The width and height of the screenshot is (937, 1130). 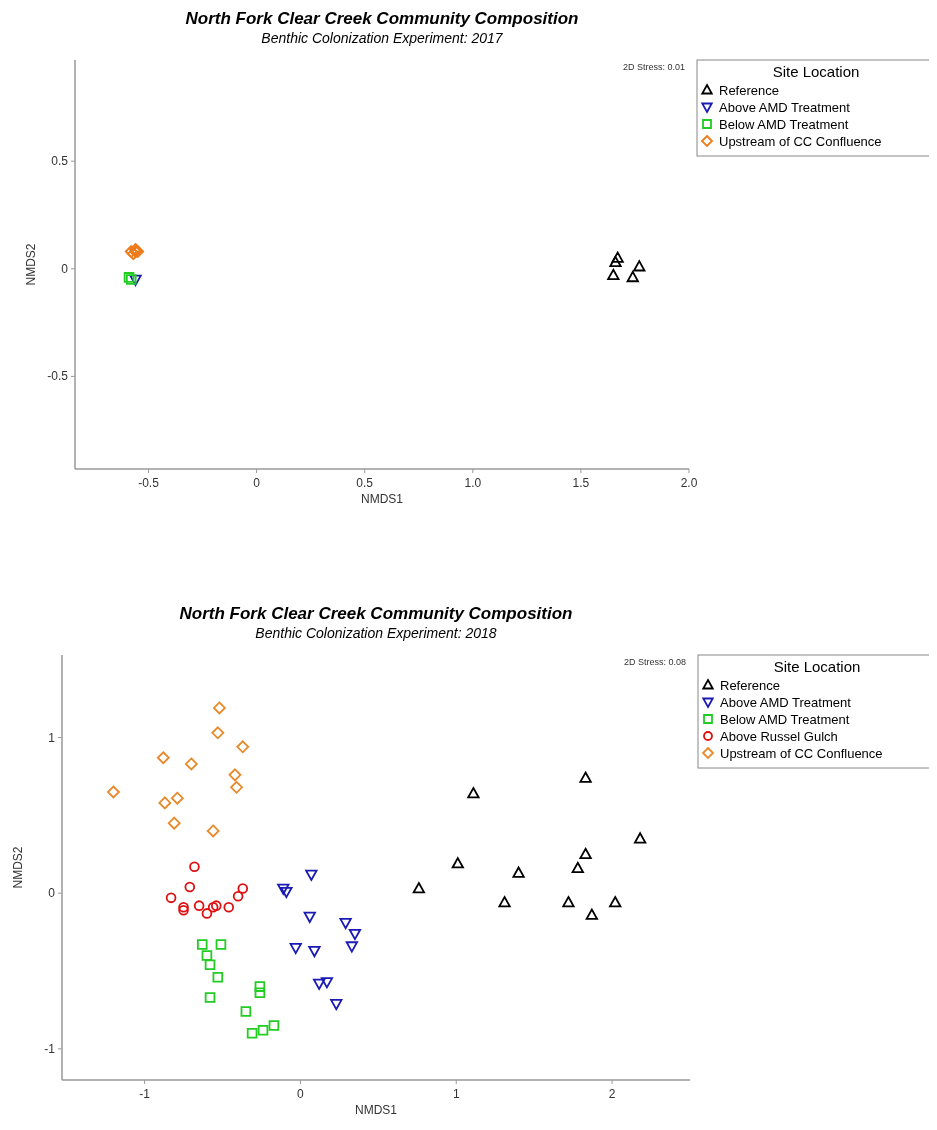 What do you see at coordinates (779, 736) in the screenshot?
I see `legend-label: Above Russel Gulch` at bounding box center [779, 736].